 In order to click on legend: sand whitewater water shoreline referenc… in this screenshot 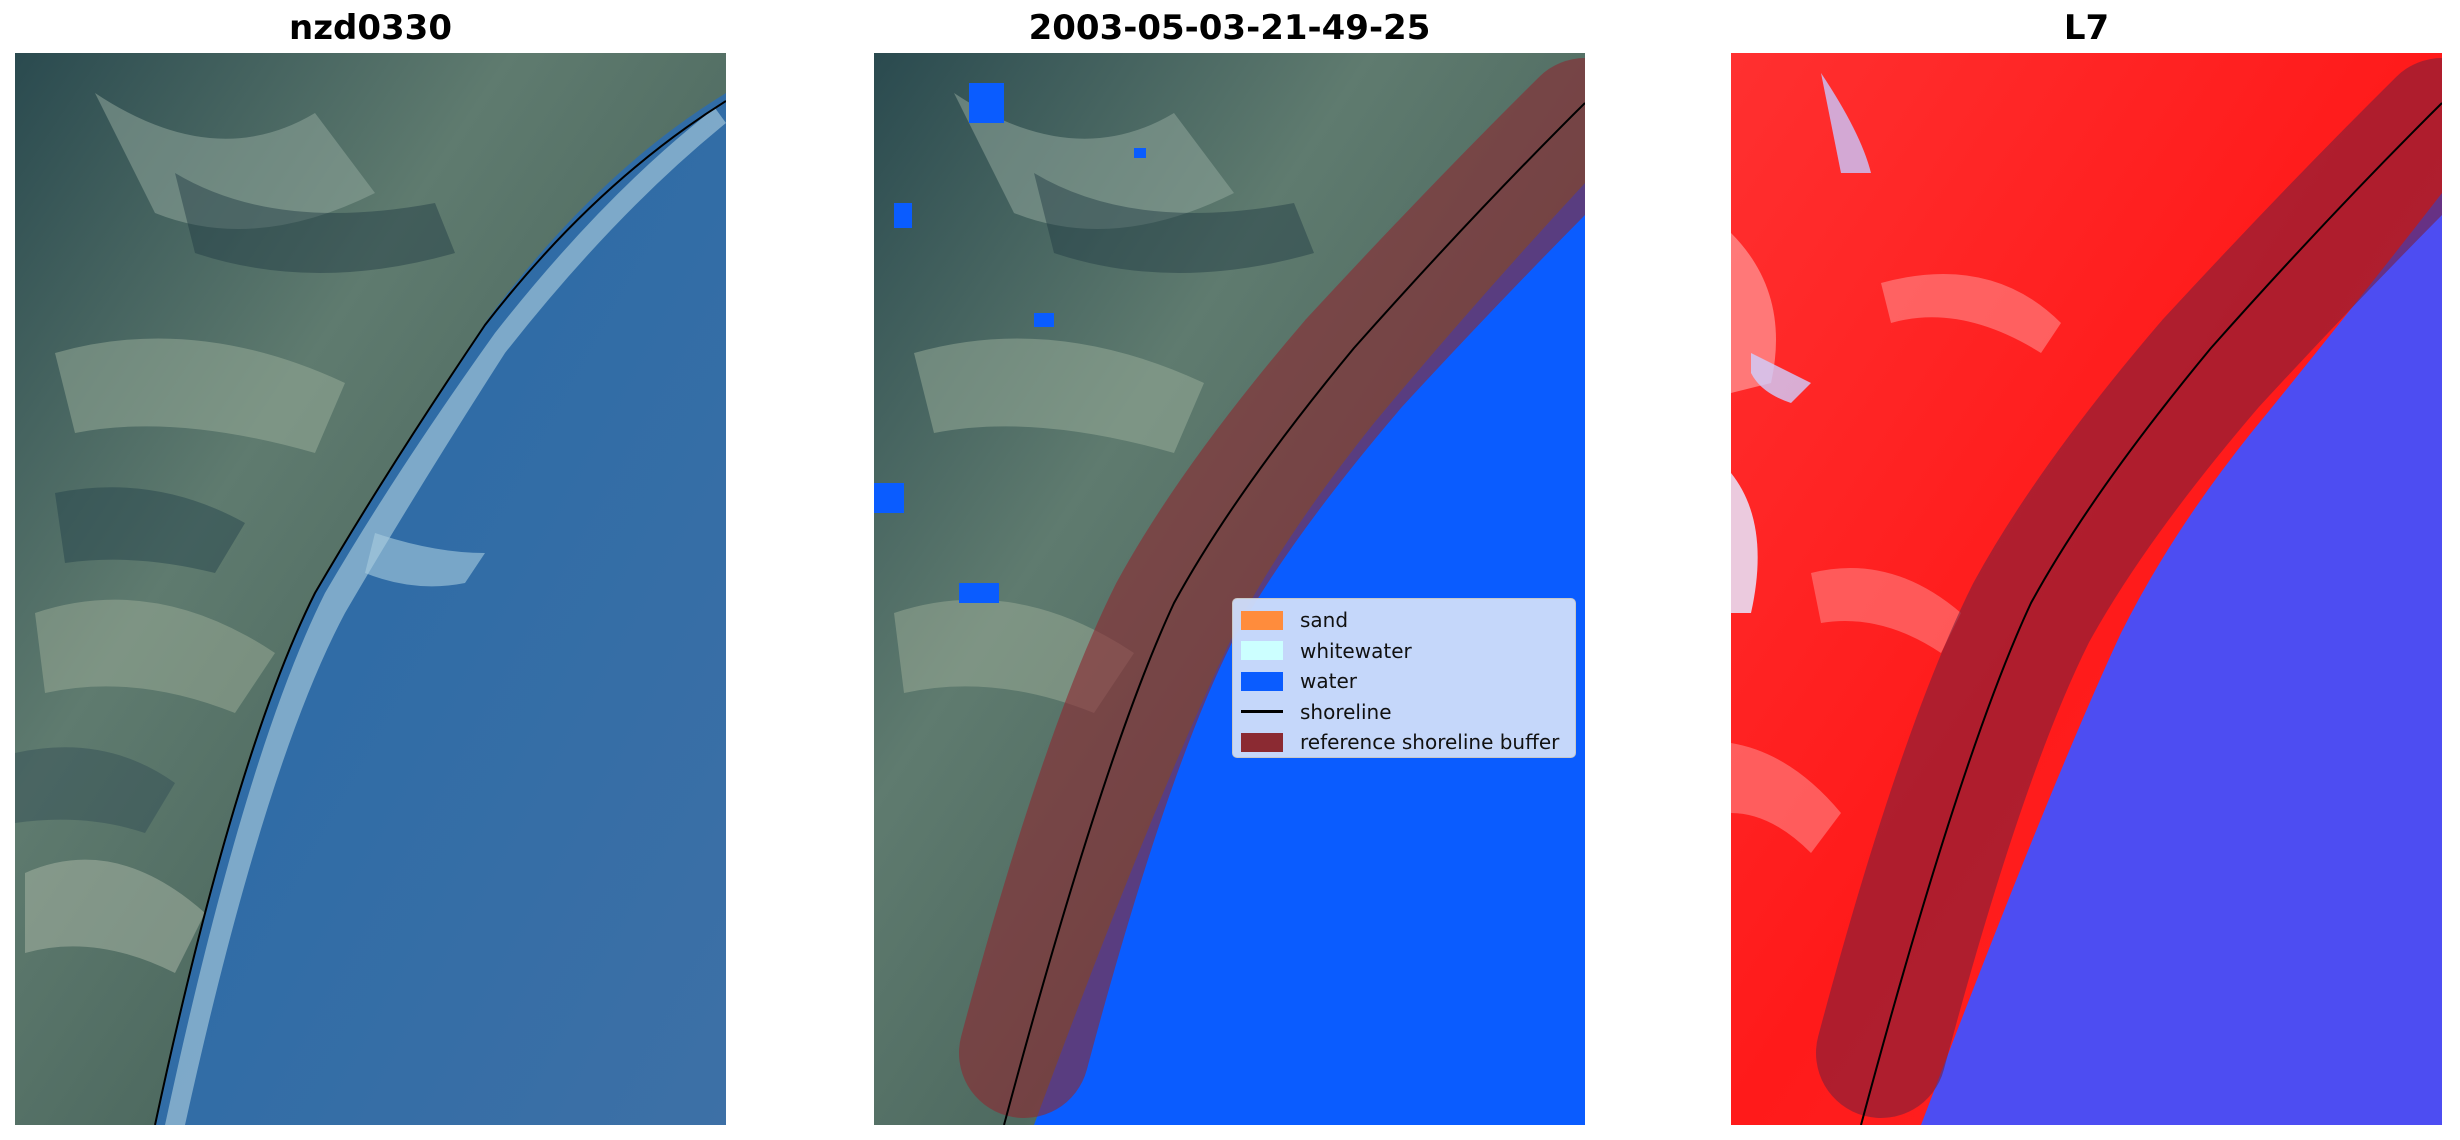, I will do `click(1404, 678)`.